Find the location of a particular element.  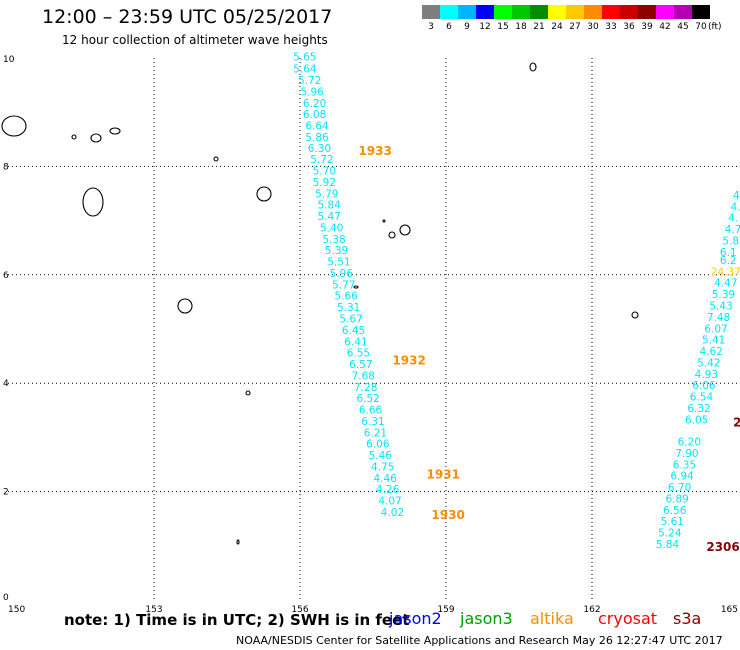

swh-value-label: 5.51 is located at coordinates (338, 263).